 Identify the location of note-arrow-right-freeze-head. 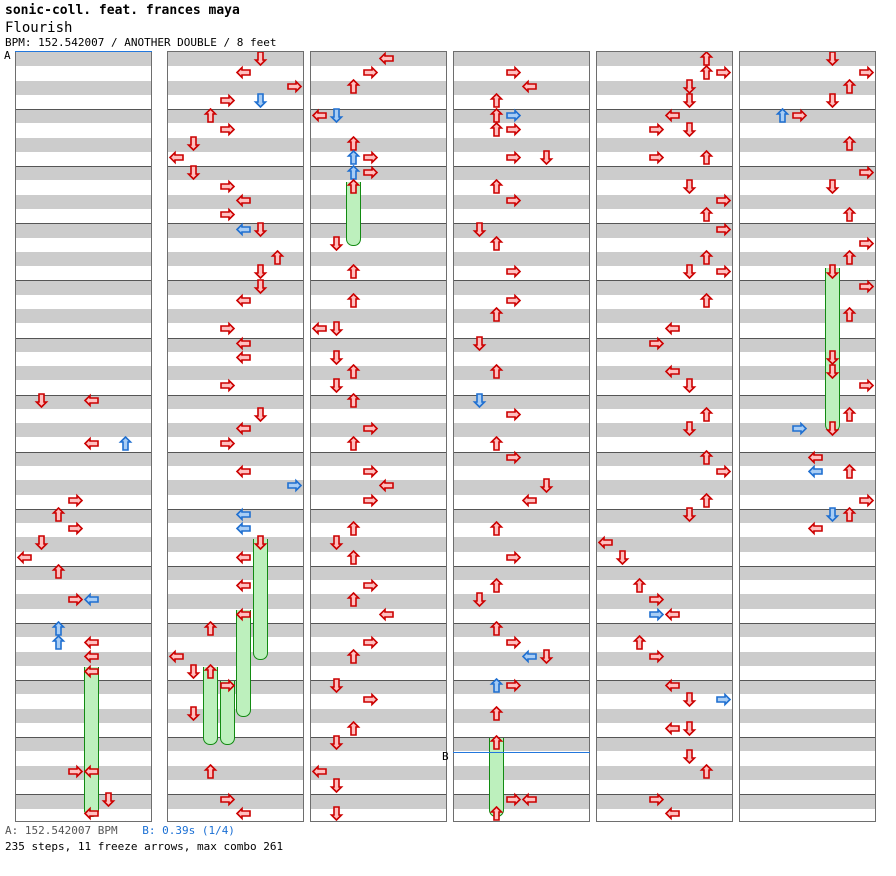
(227, 685).